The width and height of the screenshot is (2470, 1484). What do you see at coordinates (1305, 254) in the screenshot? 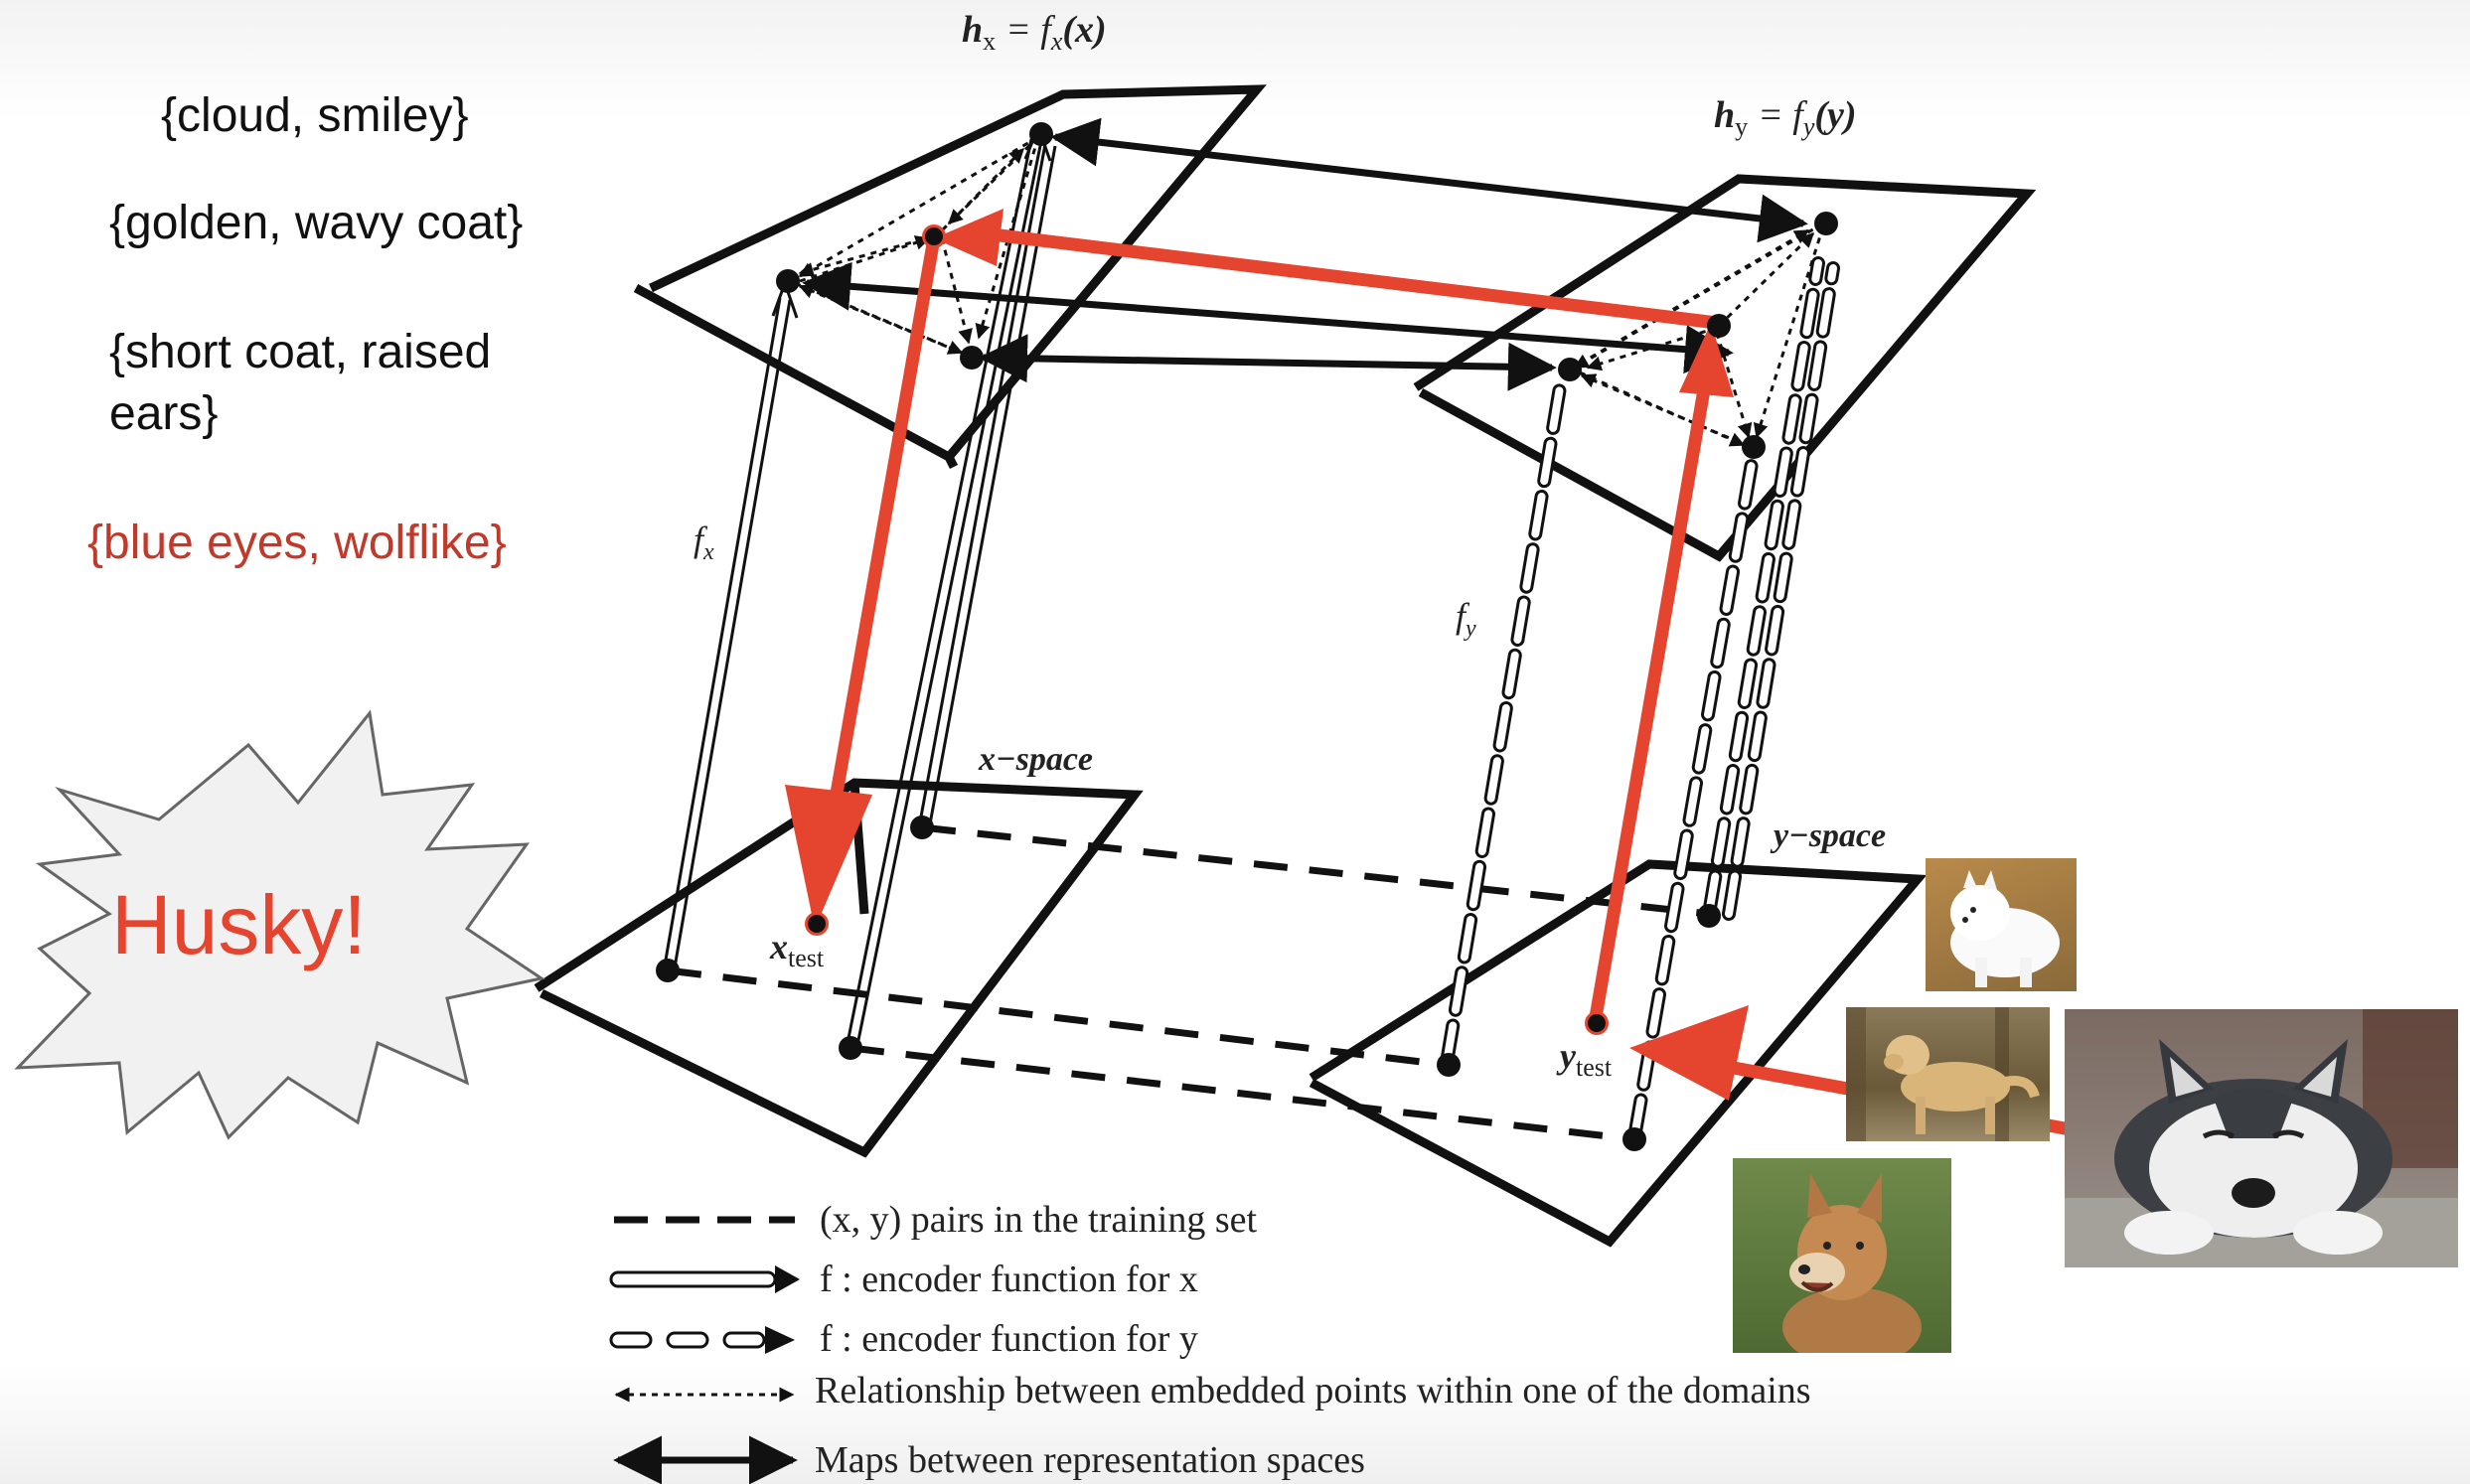
I see `representation-maps` at bounding box center [1305, 254].